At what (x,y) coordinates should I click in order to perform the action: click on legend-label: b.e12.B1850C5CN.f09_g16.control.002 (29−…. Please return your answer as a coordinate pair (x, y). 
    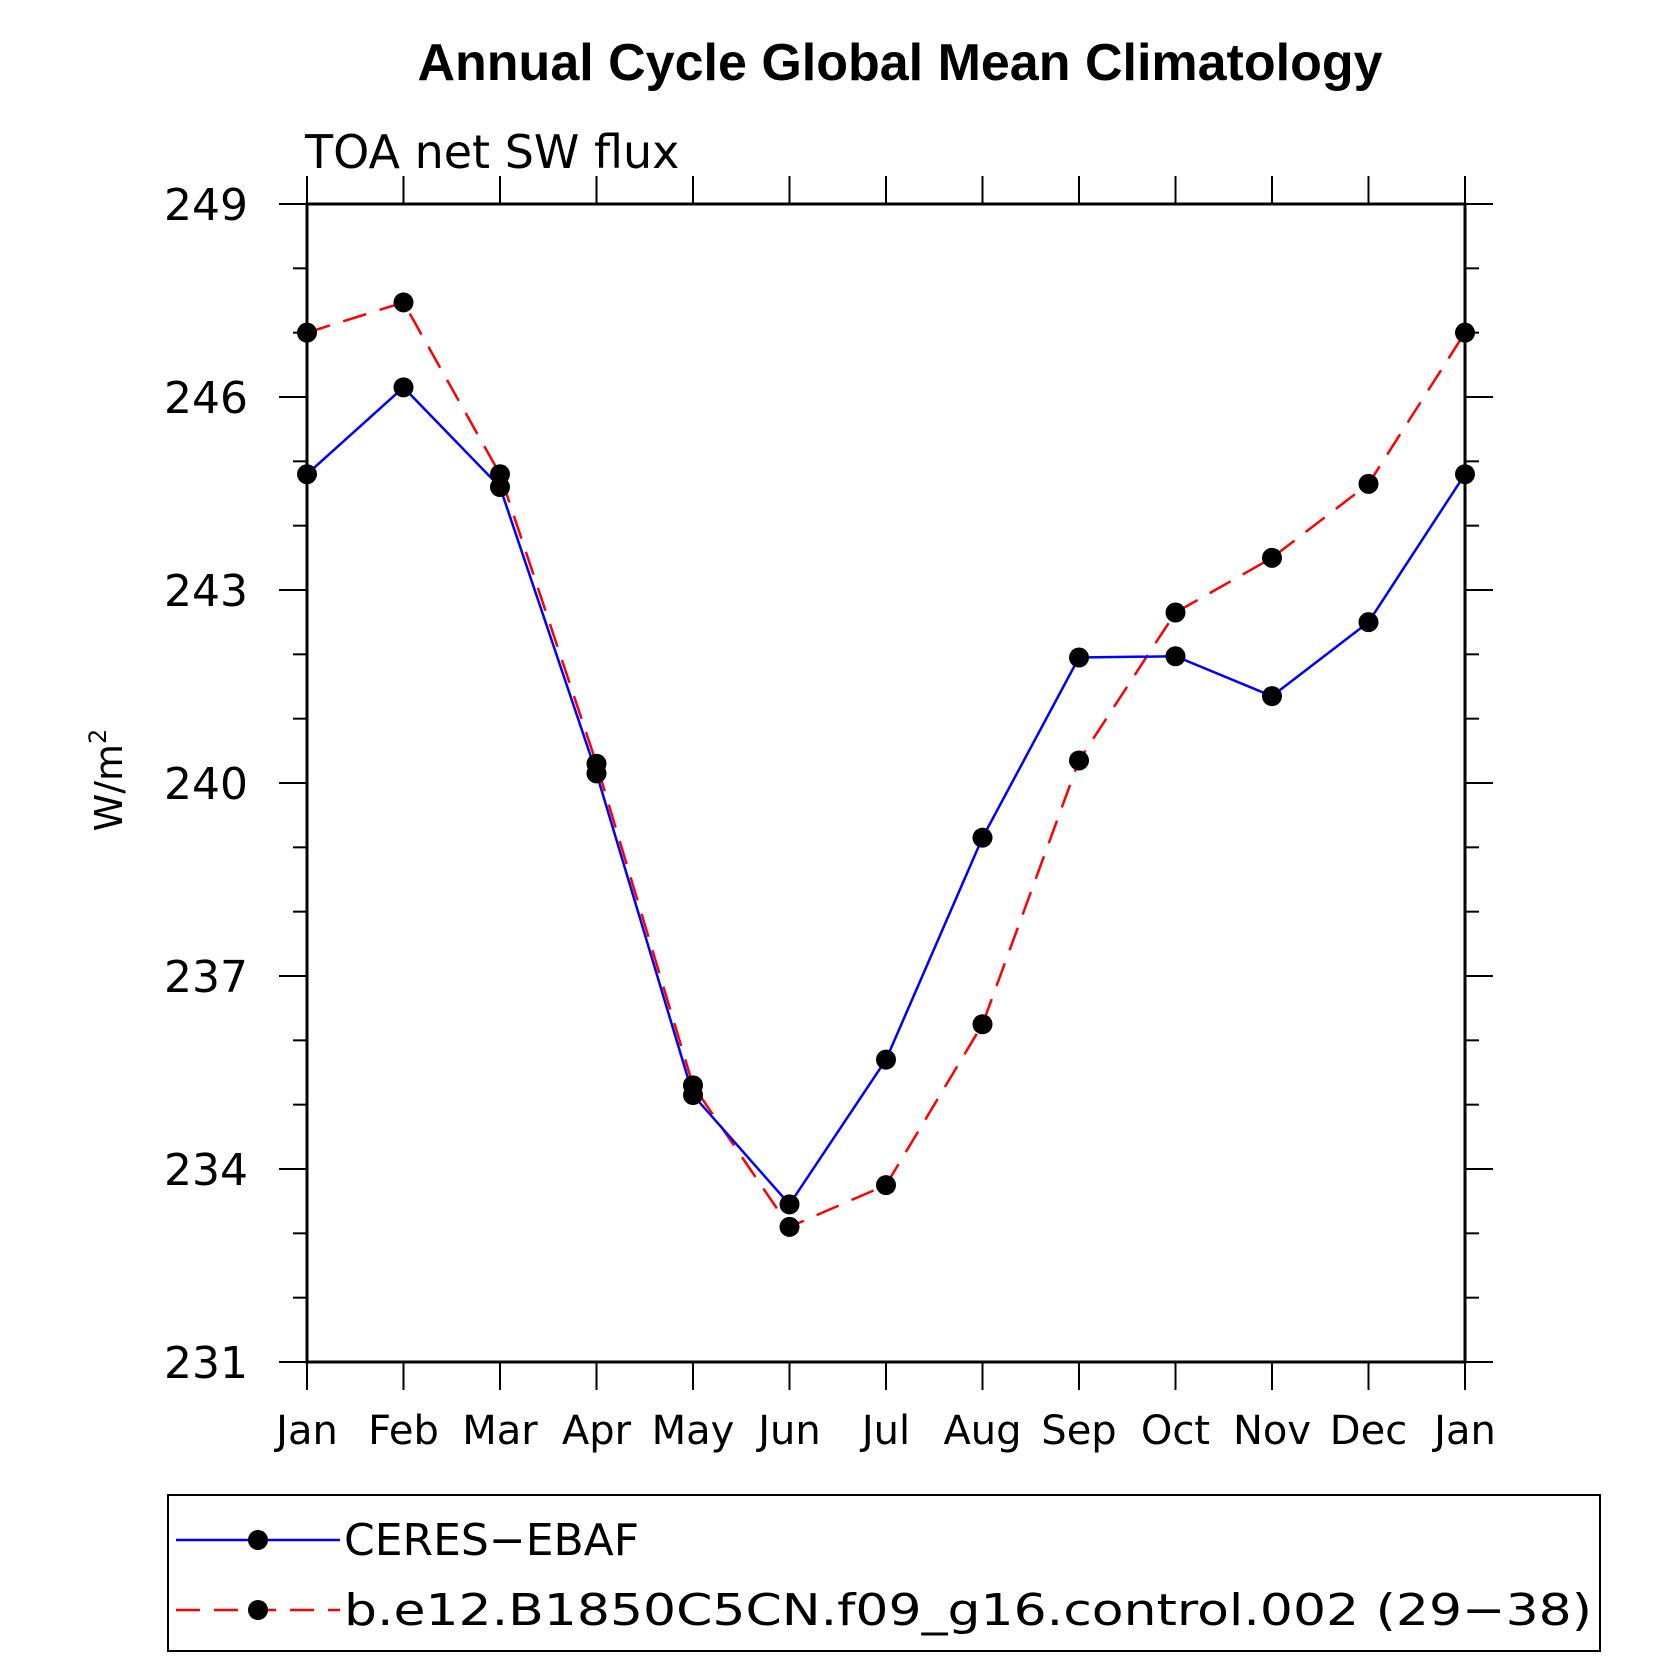
    Looking at the image, I should click on (968, 1610).